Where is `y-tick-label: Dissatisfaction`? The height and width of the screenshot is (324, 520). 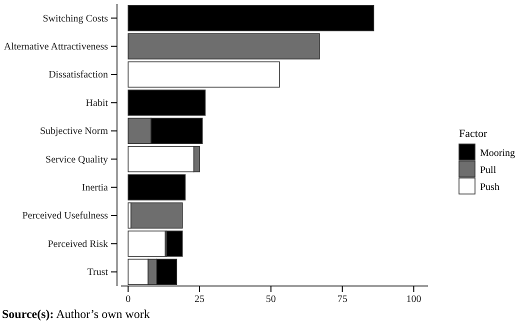 y-tick-label: Dissatisfaction is located at coordinates (78, 75).